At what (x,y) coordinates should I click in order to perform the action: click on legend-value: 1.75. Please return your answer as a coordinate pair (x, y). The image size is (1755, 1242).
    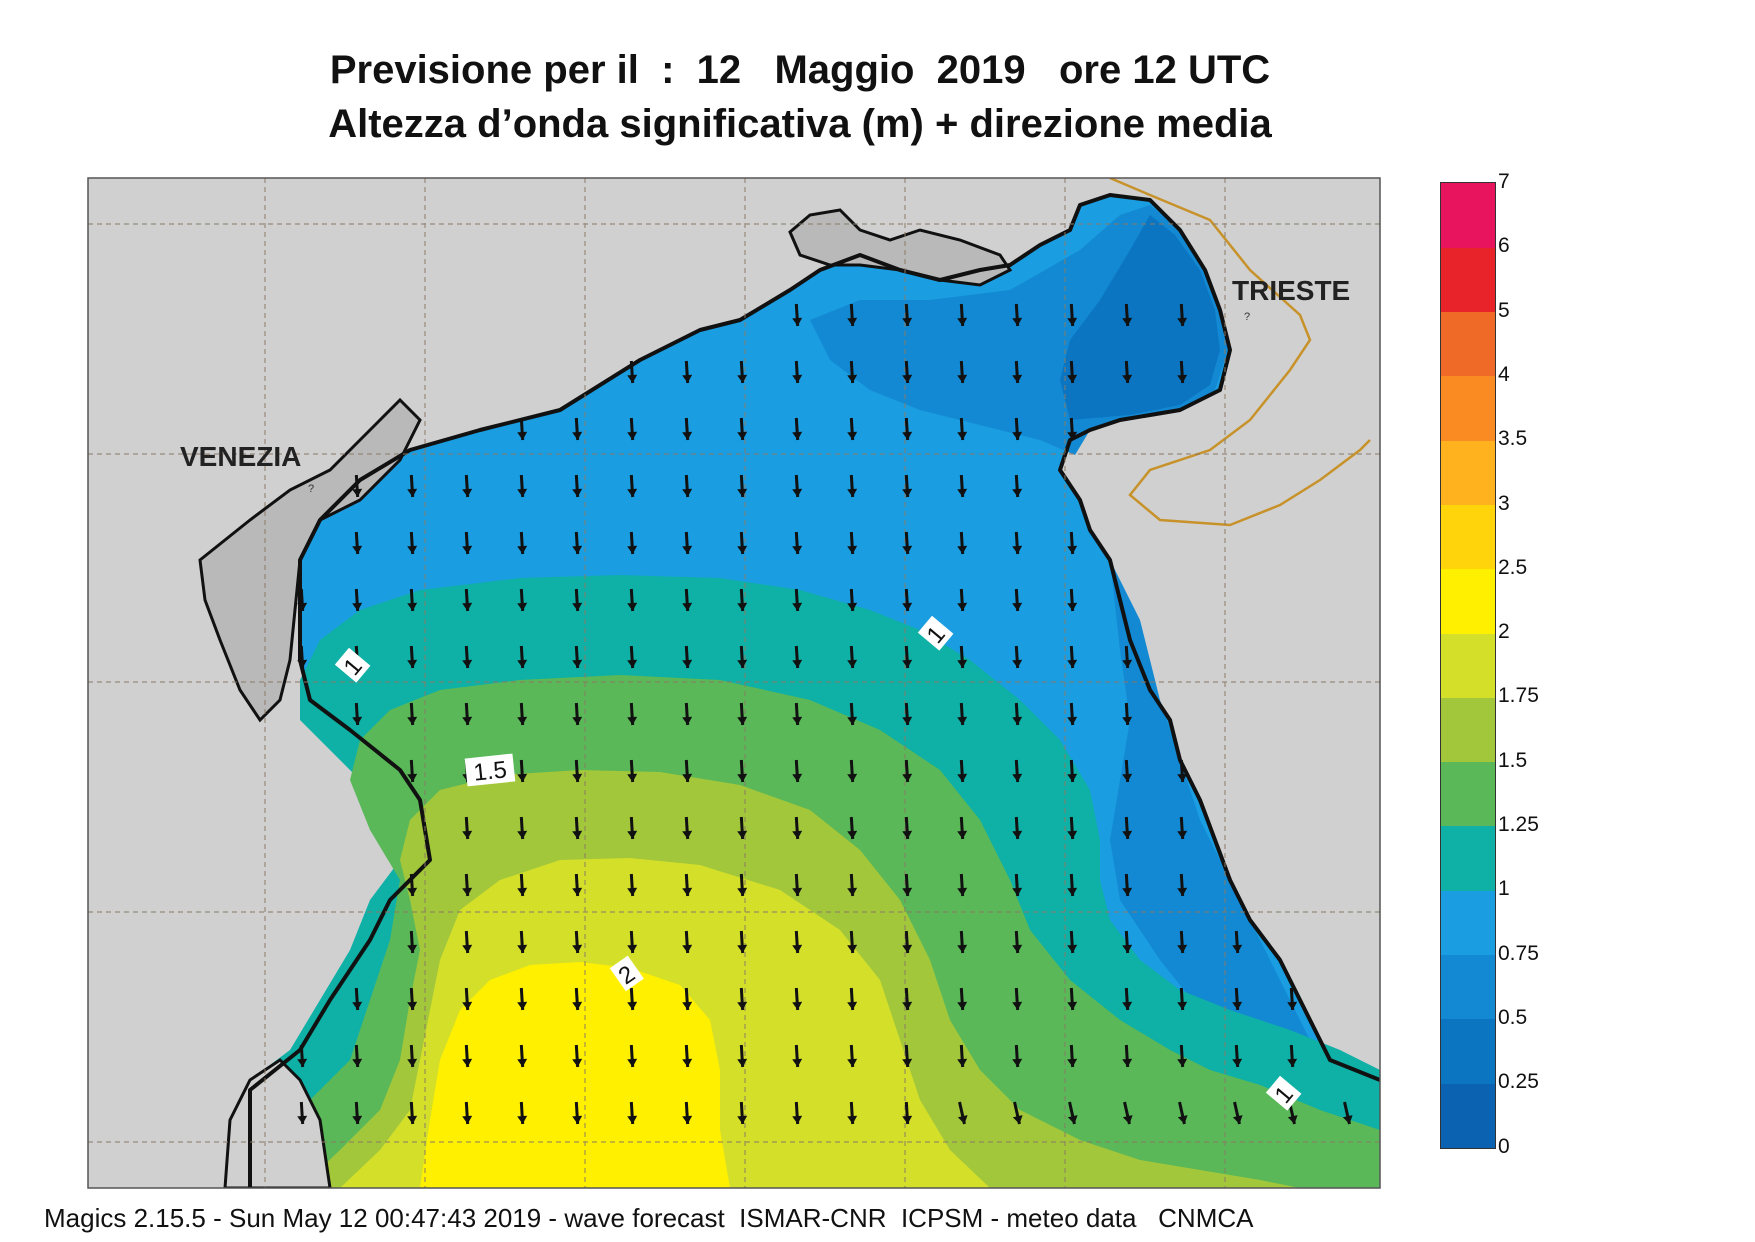
    Looking at the image, I should click on (1518, 696).